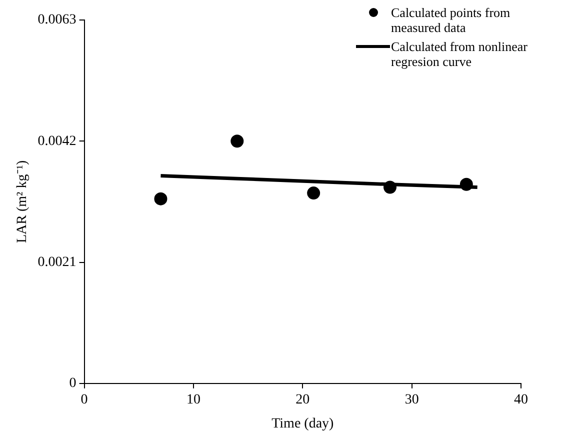 This screenshot has width=581, height=441. What do you see at coordinates (459, 54) in the screenshot?
I see `legend-label: Calculated from nonlinear regresion curve` at bounding box center [459, 54].